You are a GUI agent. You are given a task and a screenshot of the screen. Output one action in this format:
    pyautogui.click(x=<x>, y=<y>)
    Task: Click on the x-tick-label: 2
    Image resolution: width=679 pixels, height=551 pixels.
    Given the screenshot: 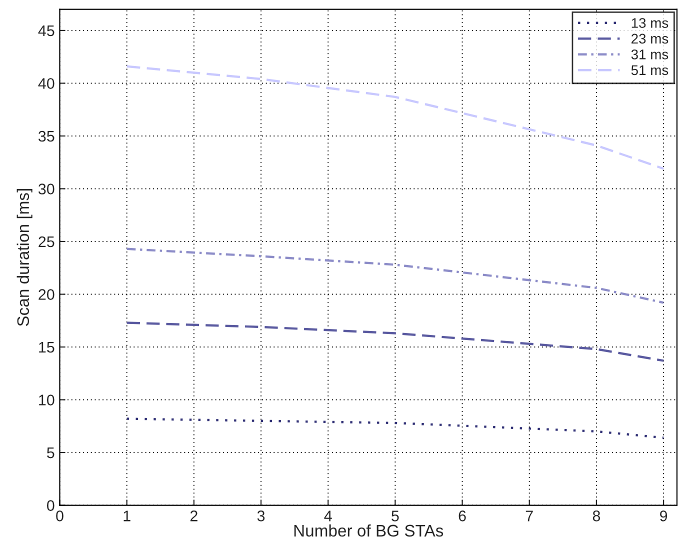 What is the action you would take?
    pyautogui.click(x=194, y=516)
    